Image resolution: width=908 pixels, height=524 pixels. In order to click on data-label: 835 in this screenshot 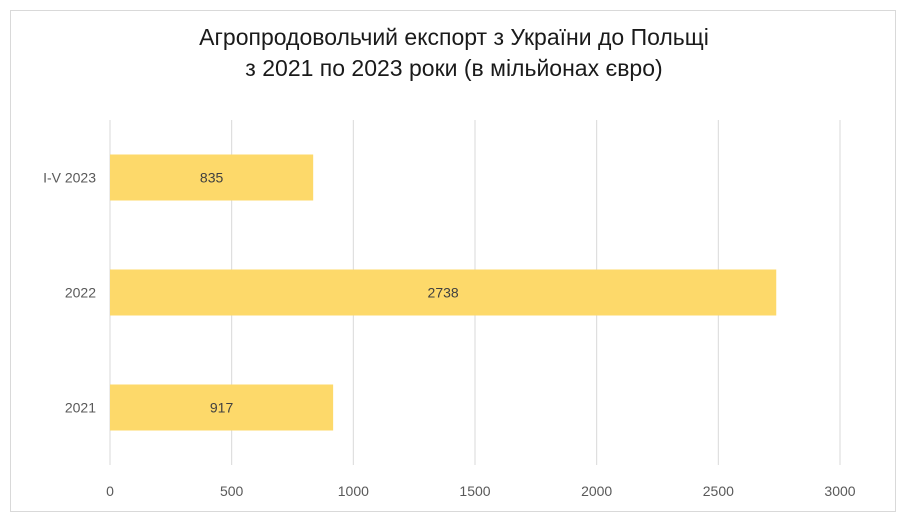, I will do `click(212, 178)`.